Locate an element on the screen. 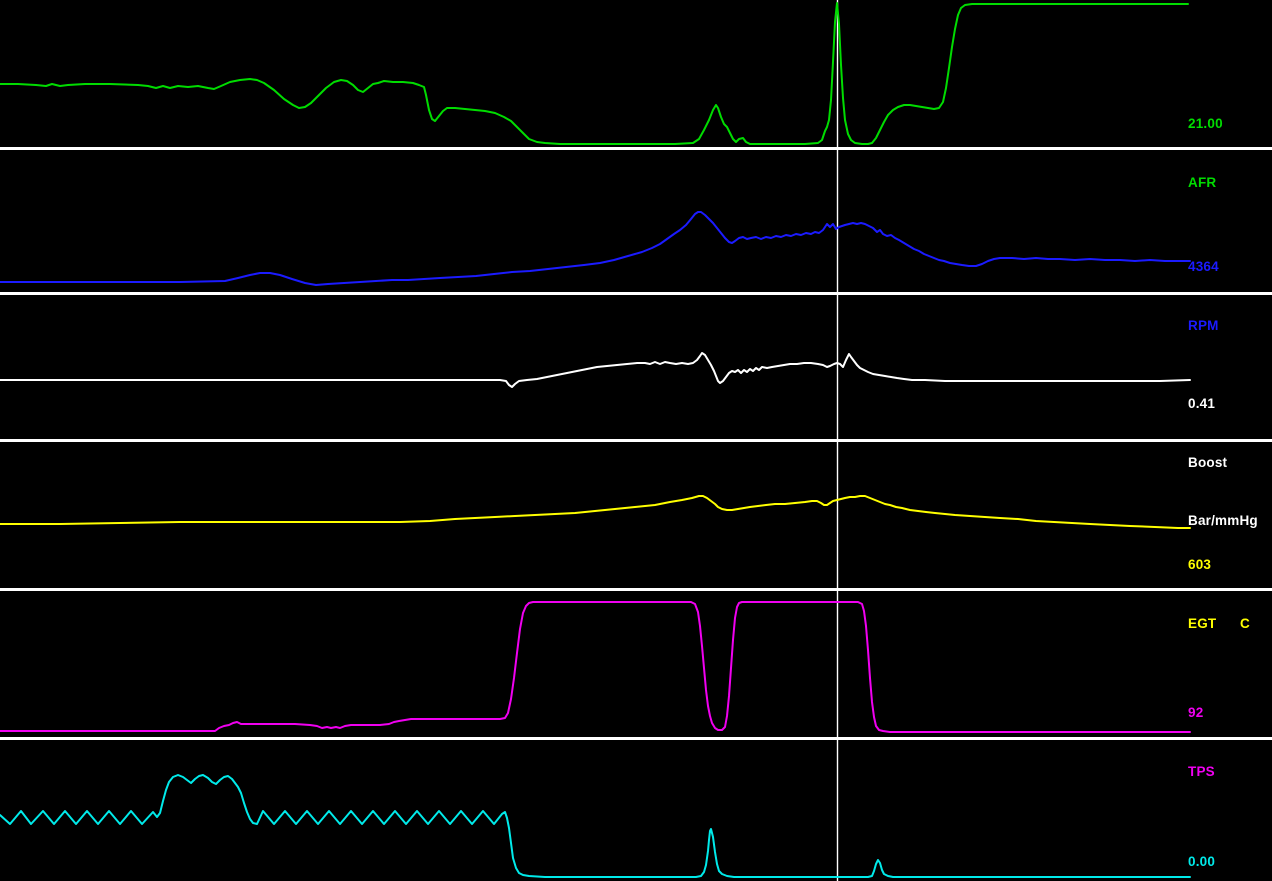  boost-trace is located at coordinates (595, 370).